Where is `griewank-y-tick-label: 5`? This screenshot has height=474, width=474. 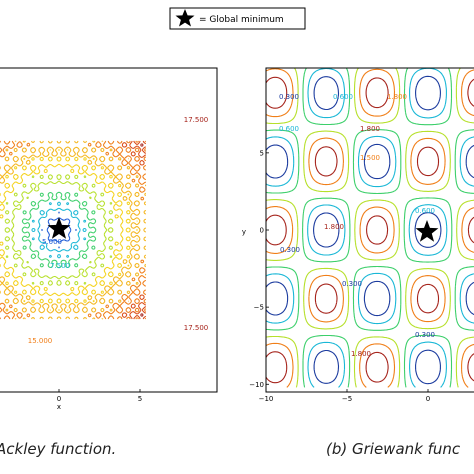 griewank-y-tick-label: 5 is located at coordinates (262, 153).